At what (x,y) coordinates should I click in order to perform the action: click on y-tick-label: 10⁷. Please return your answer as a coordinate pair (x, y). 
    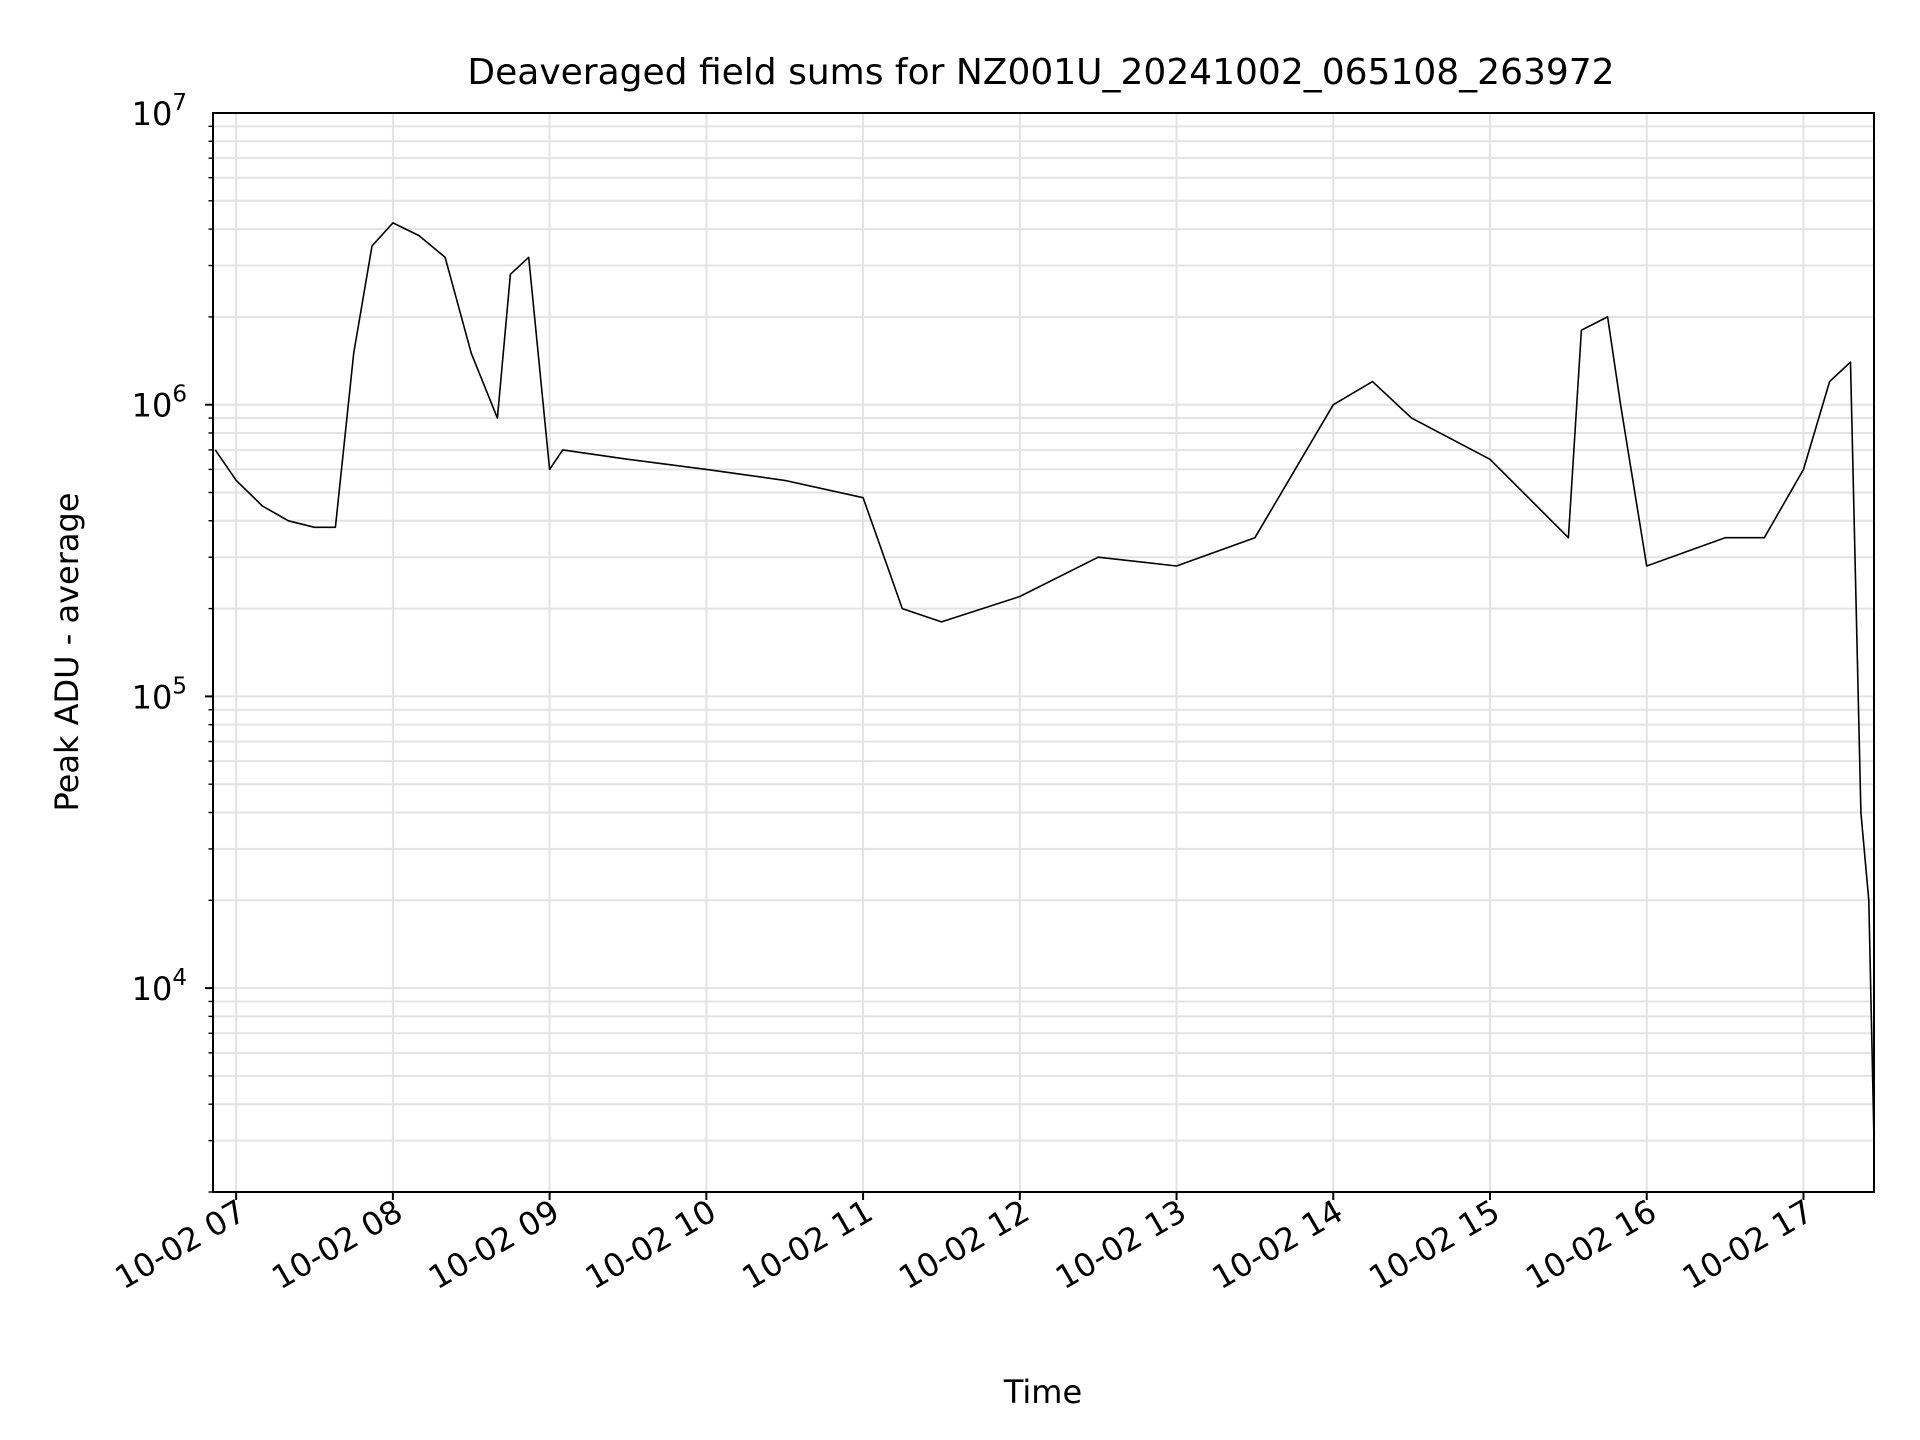
    Looking at the image, I should click on (159, 111).